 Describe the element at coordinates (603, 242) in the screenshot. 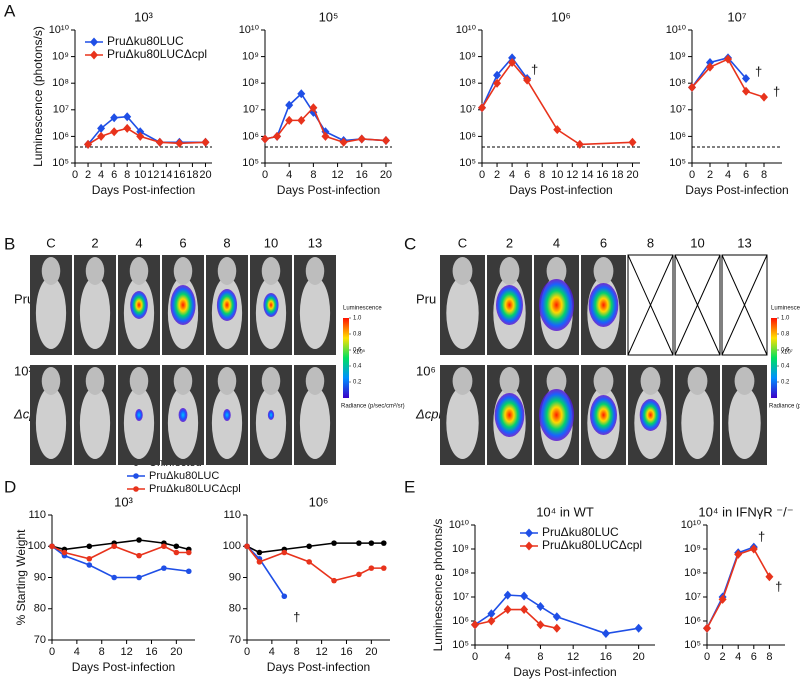

I see `column-label: 6` at that location.